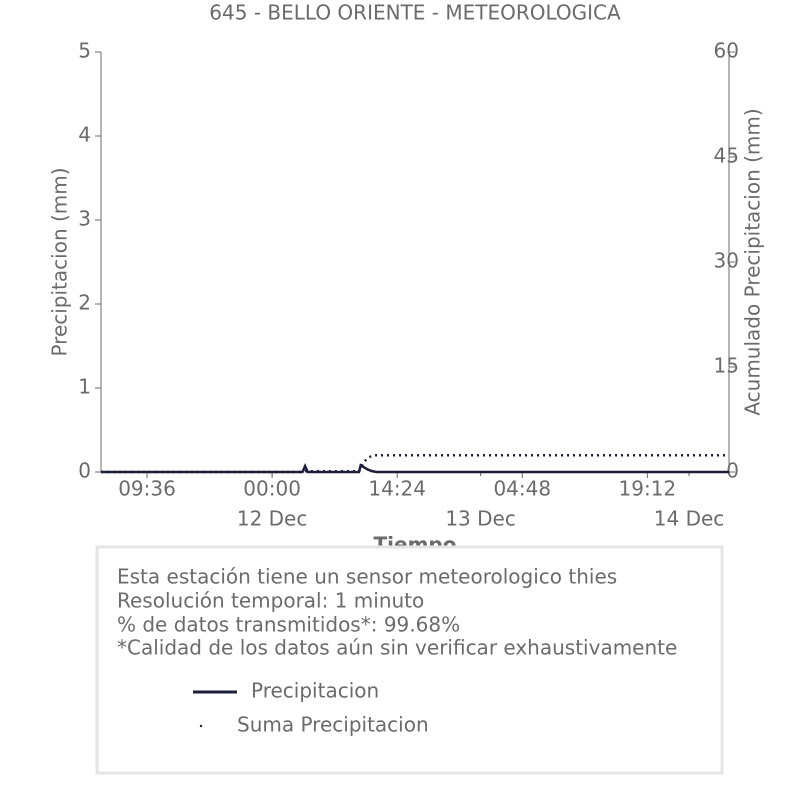  What do you see at coordinates (726, 156) in the screenshot?
I see `y2-tick-label: 45` at bounding box center [726, 156].